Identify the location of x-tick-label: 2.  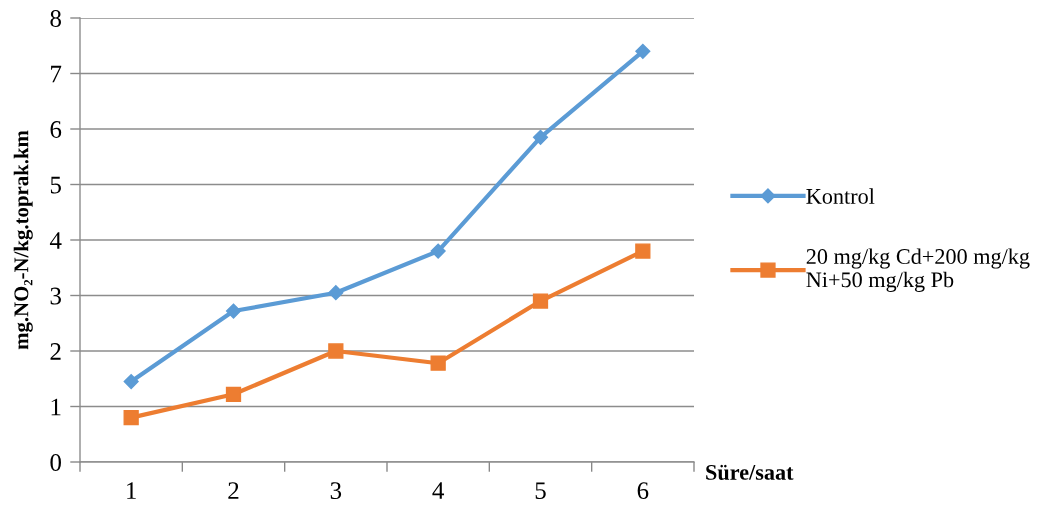
(233, 490).